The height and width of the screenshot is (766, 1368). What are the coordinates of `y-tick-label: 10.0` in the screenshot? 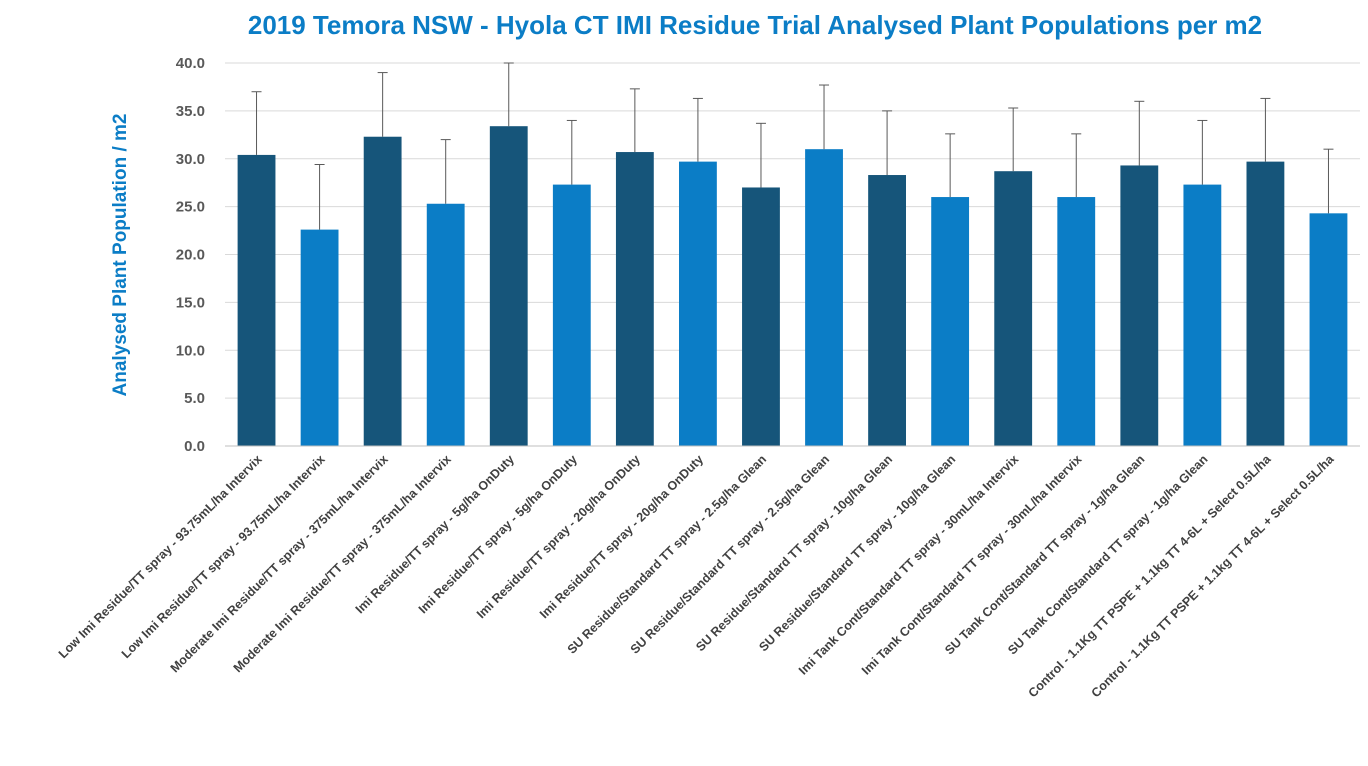 It's located at (190, 350).